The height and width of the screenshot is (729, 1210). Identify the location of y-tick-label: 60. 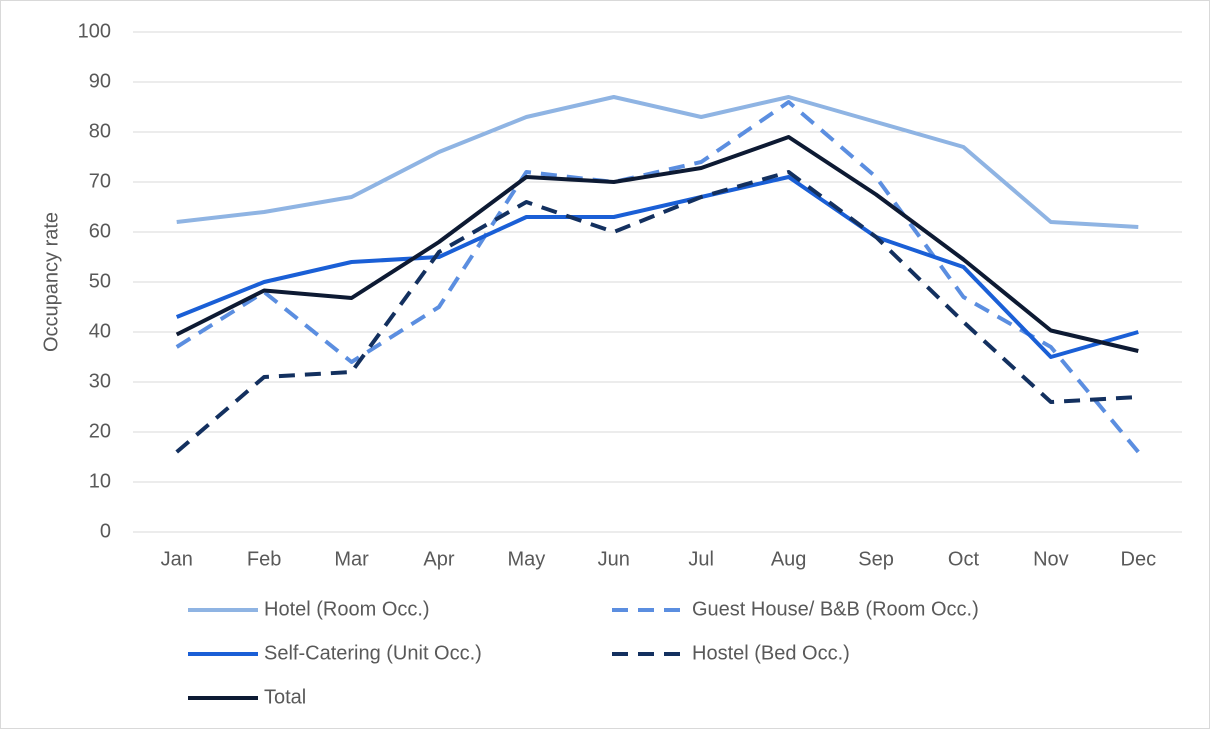
(100, 231).